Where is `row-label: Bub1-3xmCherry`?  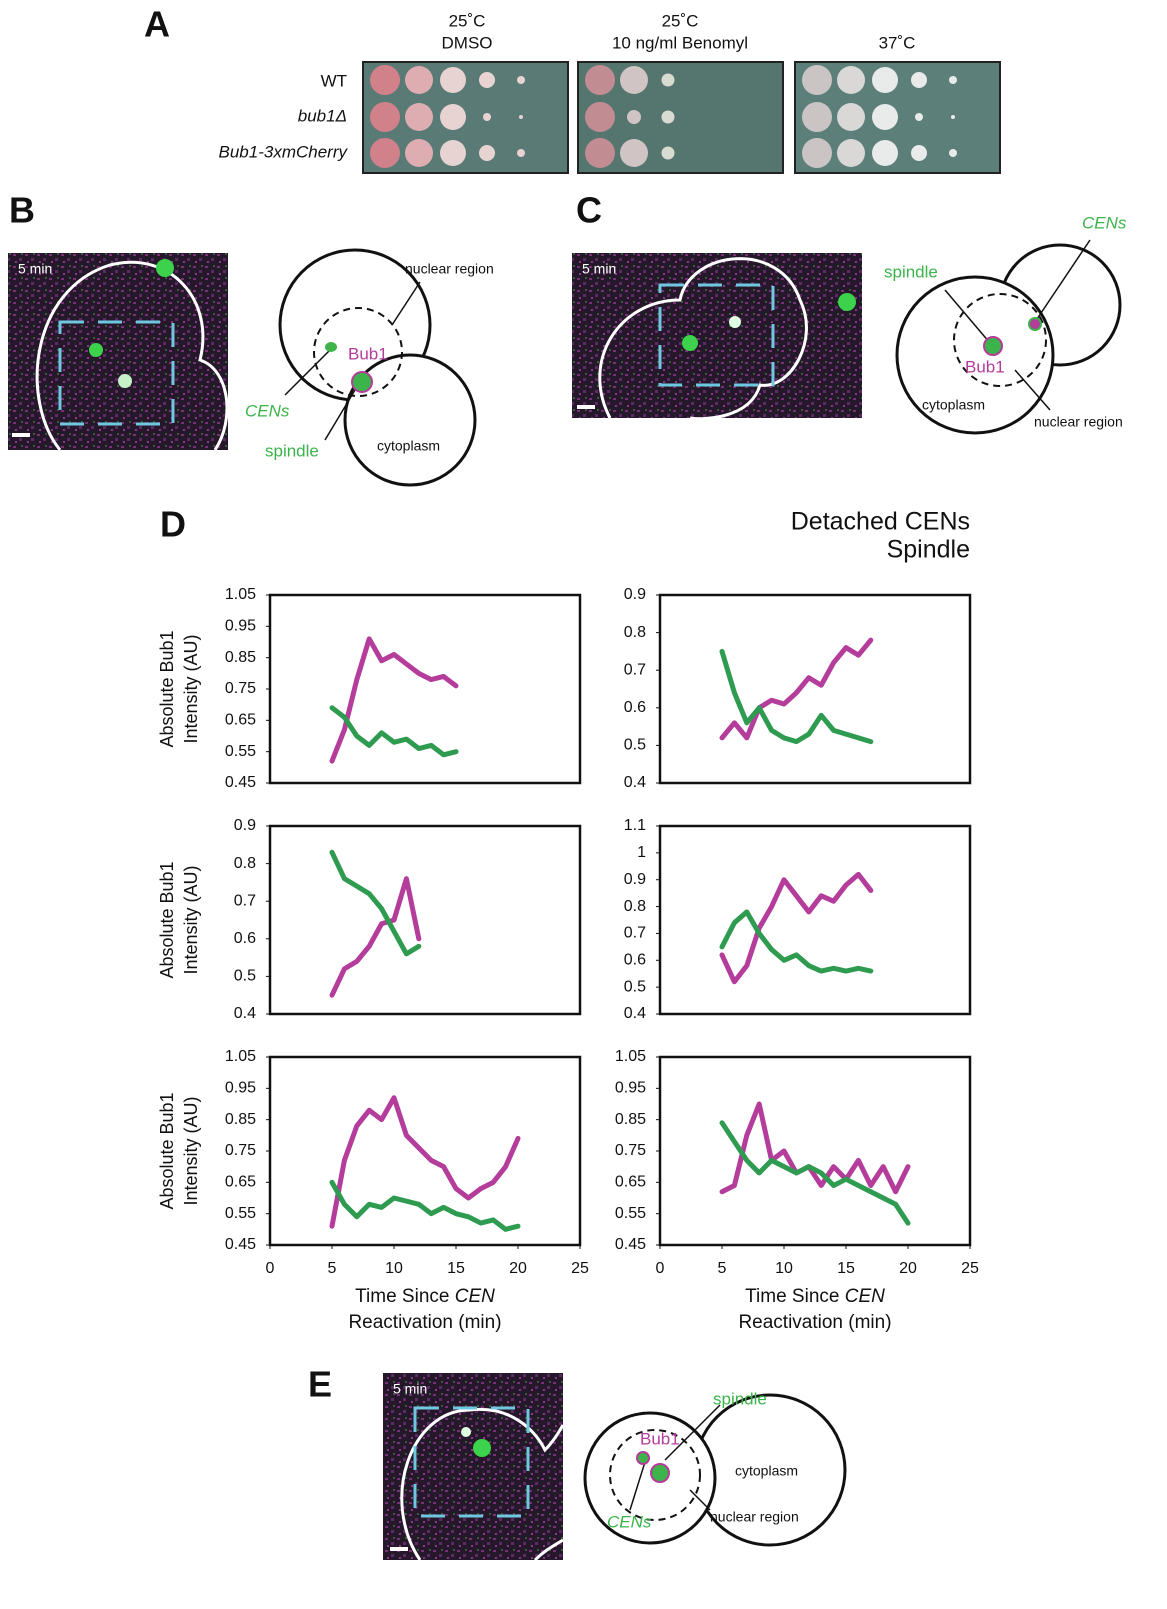 row-label: Bub1-3xmCherry is located at coordinates (284, 151).